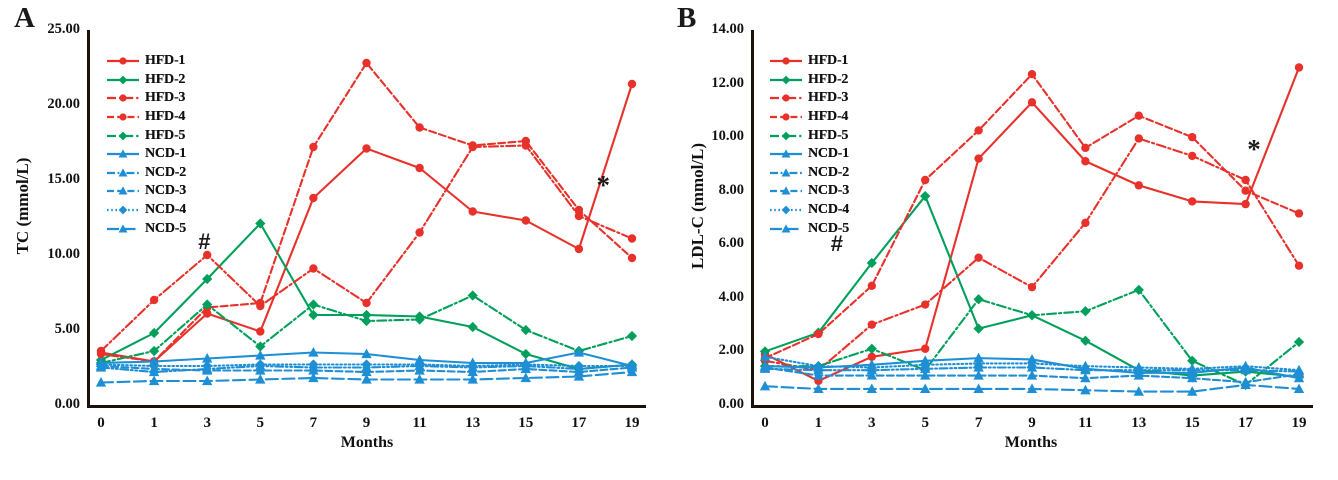  Describe the element at coordinates (165, 172) in the screenshot. I see `legend-item-label: NCD-2` at that location.